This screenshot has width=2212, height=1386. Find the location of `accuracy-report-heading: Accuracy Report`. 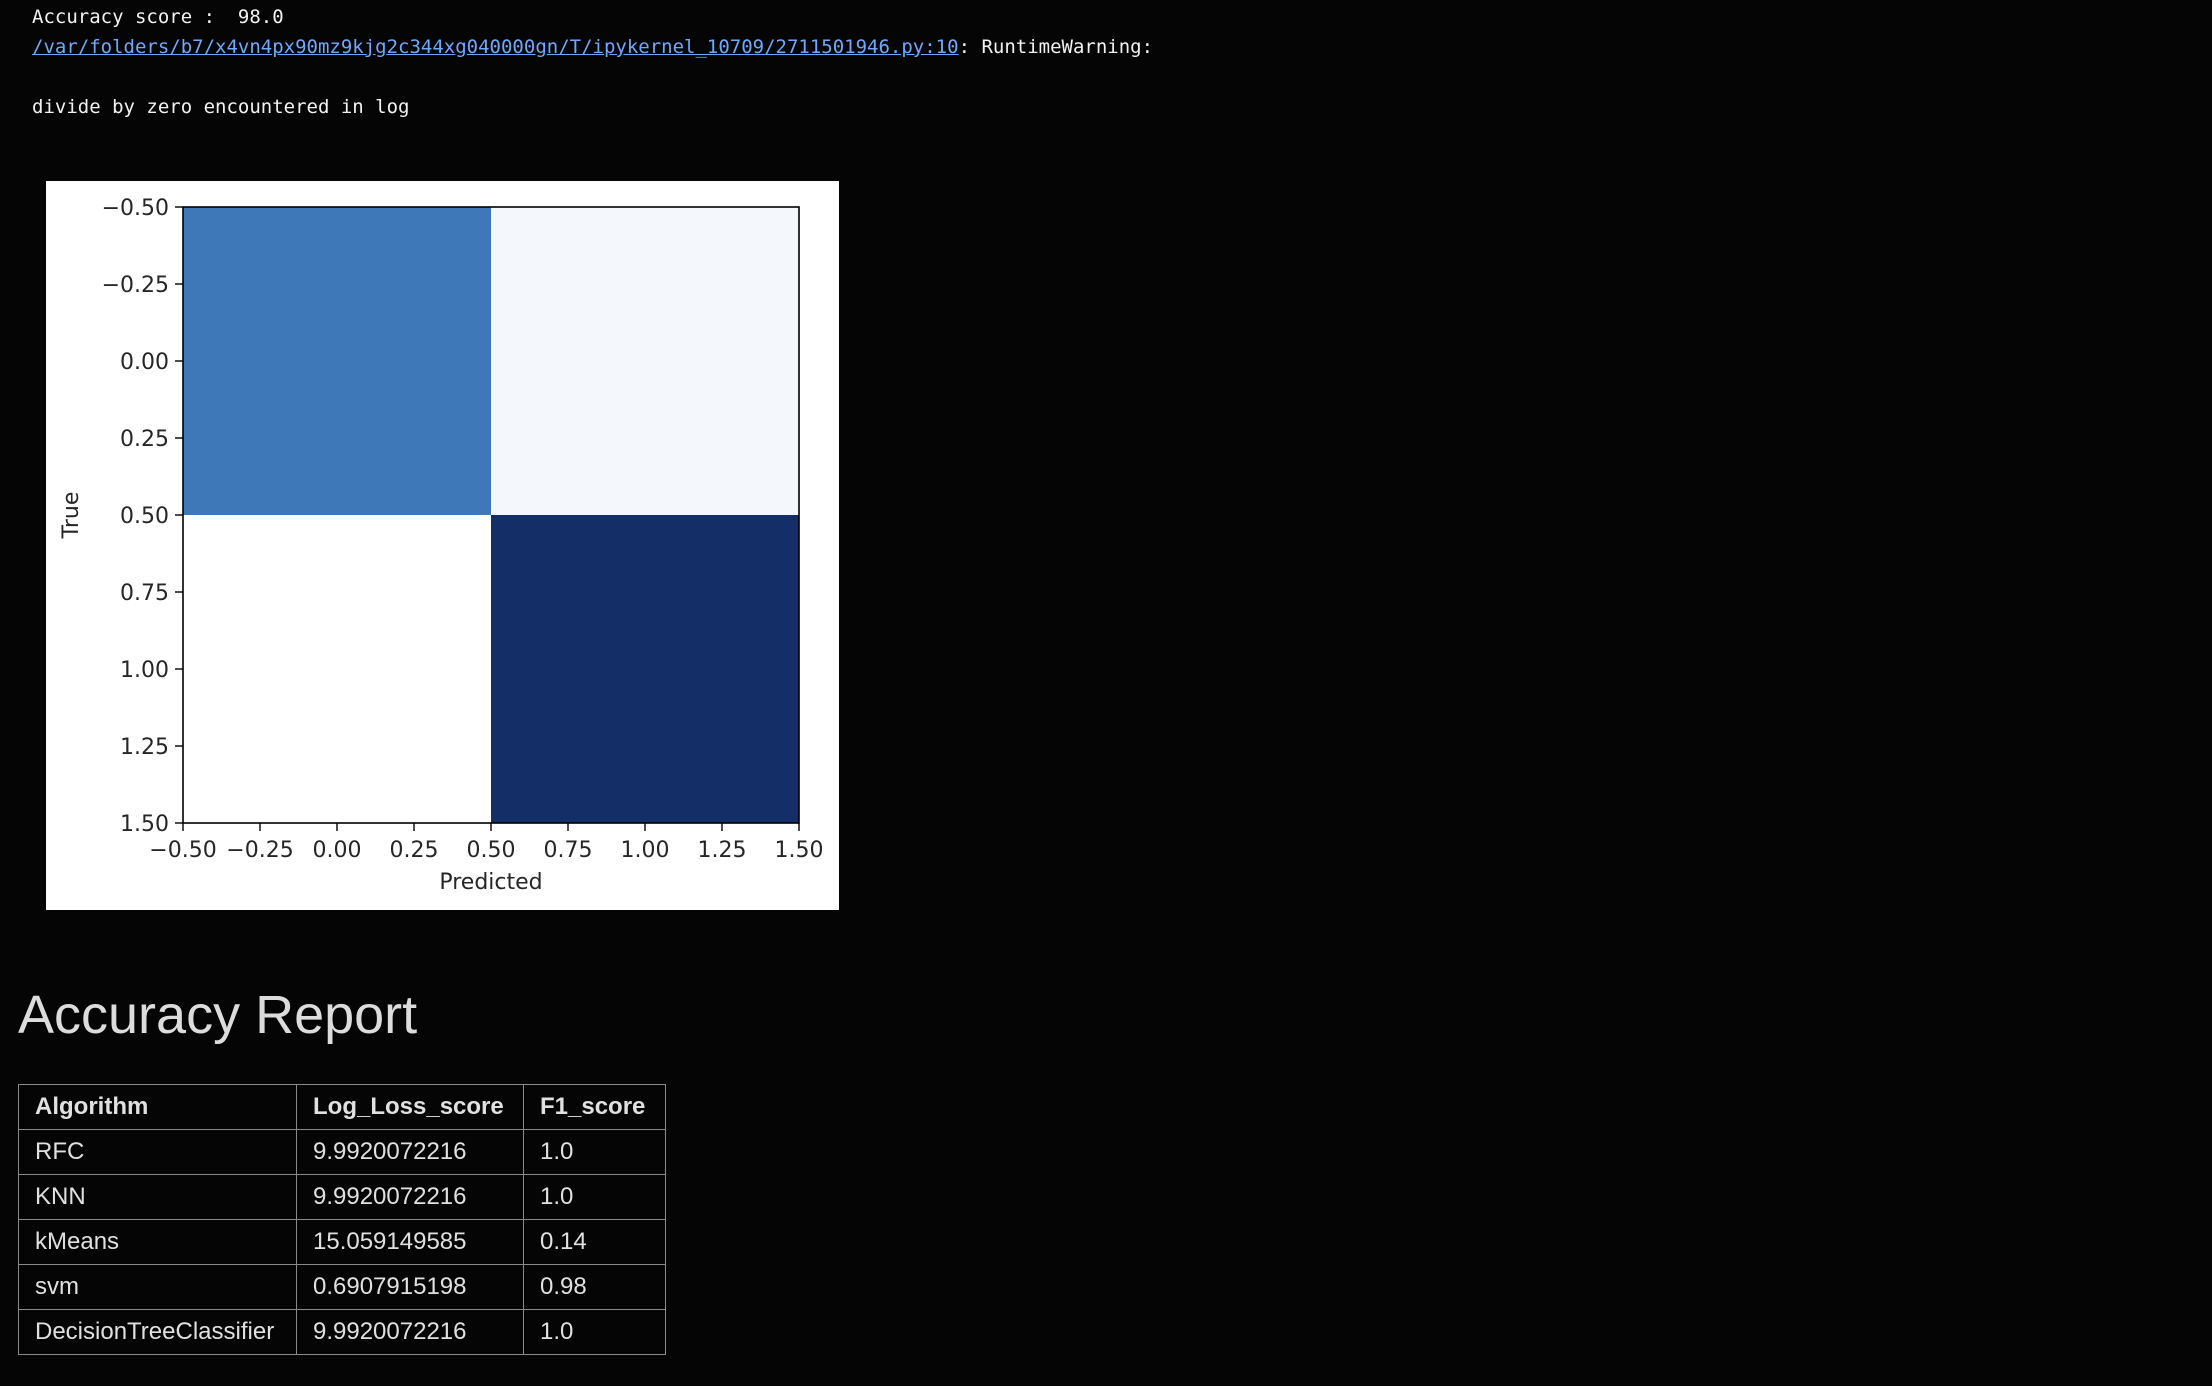

accuracy-report-heading: Accuracy Report is located at coordinates (218, 1015).